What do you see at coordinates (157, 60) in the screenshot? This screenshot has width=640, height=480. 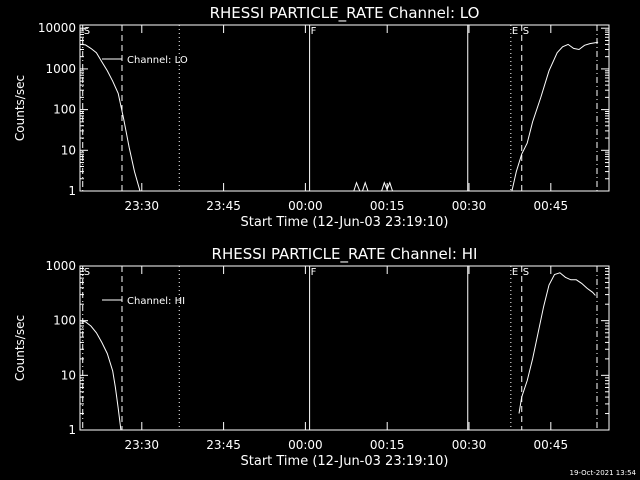 I see `legend-label: Channel: LO` at bounding box center [157, 60].